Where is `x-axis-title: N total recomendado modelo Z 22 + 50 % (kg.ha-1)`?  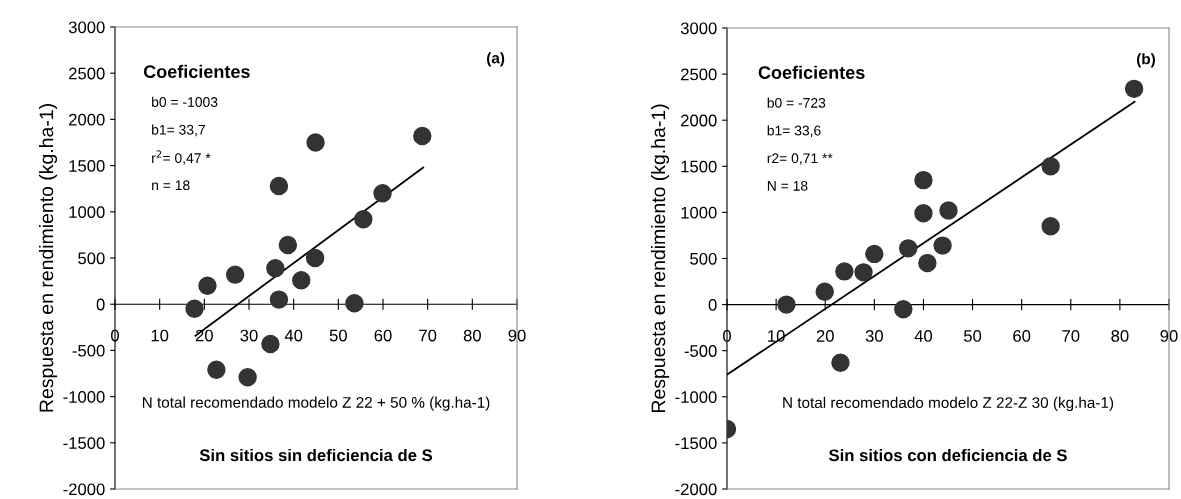
x-axis-title: N total recomendado modelo Z 22 + 50 % (kg.ha-1) is located at coordinates (316, 403).